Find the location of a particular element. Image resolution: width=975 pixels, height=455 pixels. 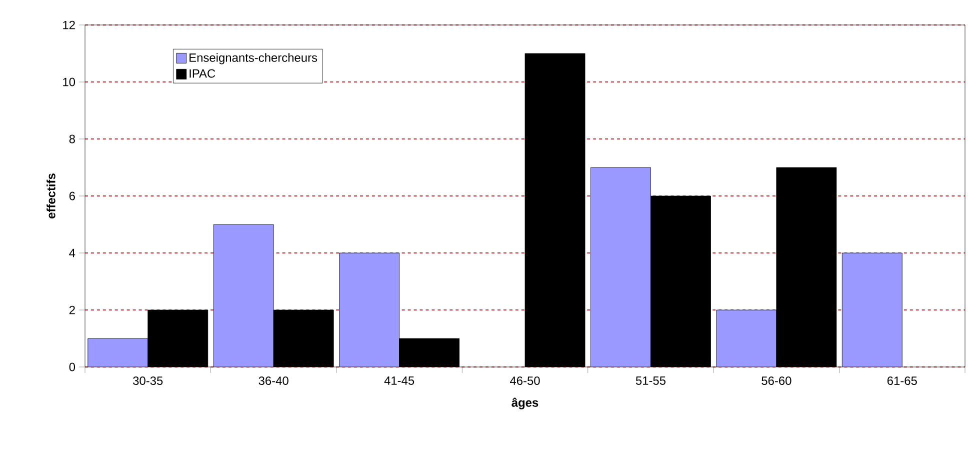

y-tick-label: 12 is located at coordinates (69, 25).